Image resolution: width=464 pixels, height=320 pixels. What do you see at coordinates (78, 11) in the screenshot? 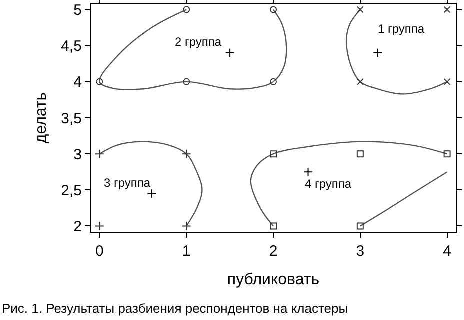
I see `y-tick-label: 5` at bounding box center [78, 11].